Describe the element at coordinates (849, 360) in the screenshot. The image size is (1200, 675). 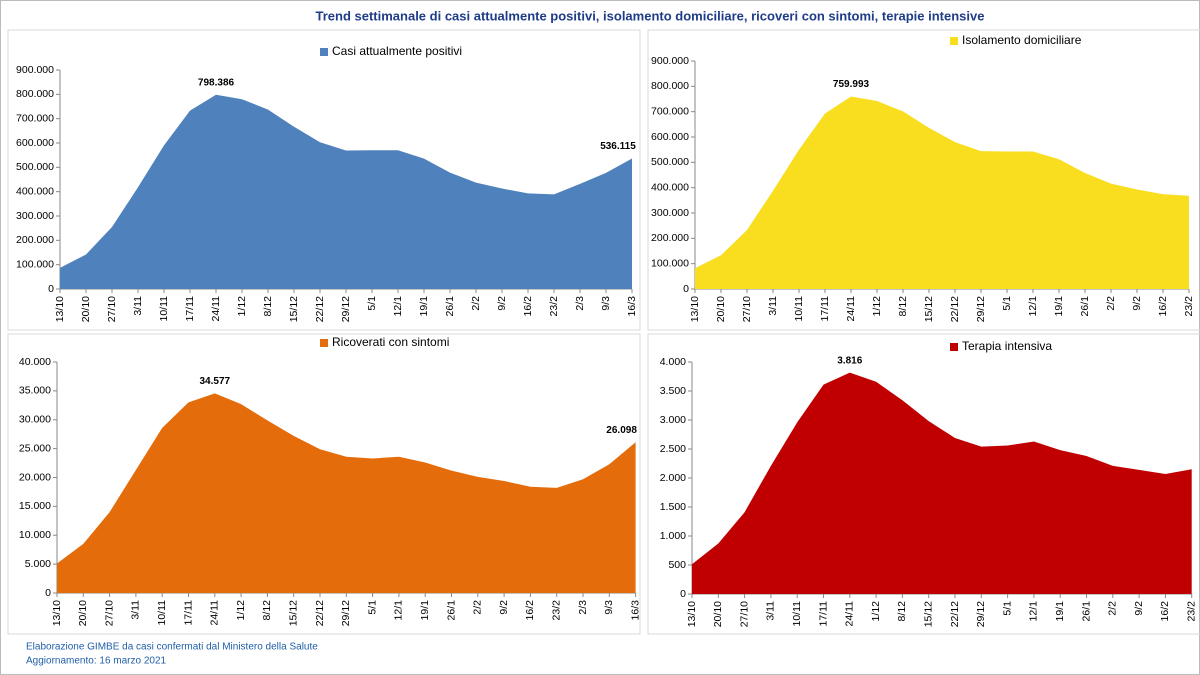
I see `data-label: 3.816` at that location.